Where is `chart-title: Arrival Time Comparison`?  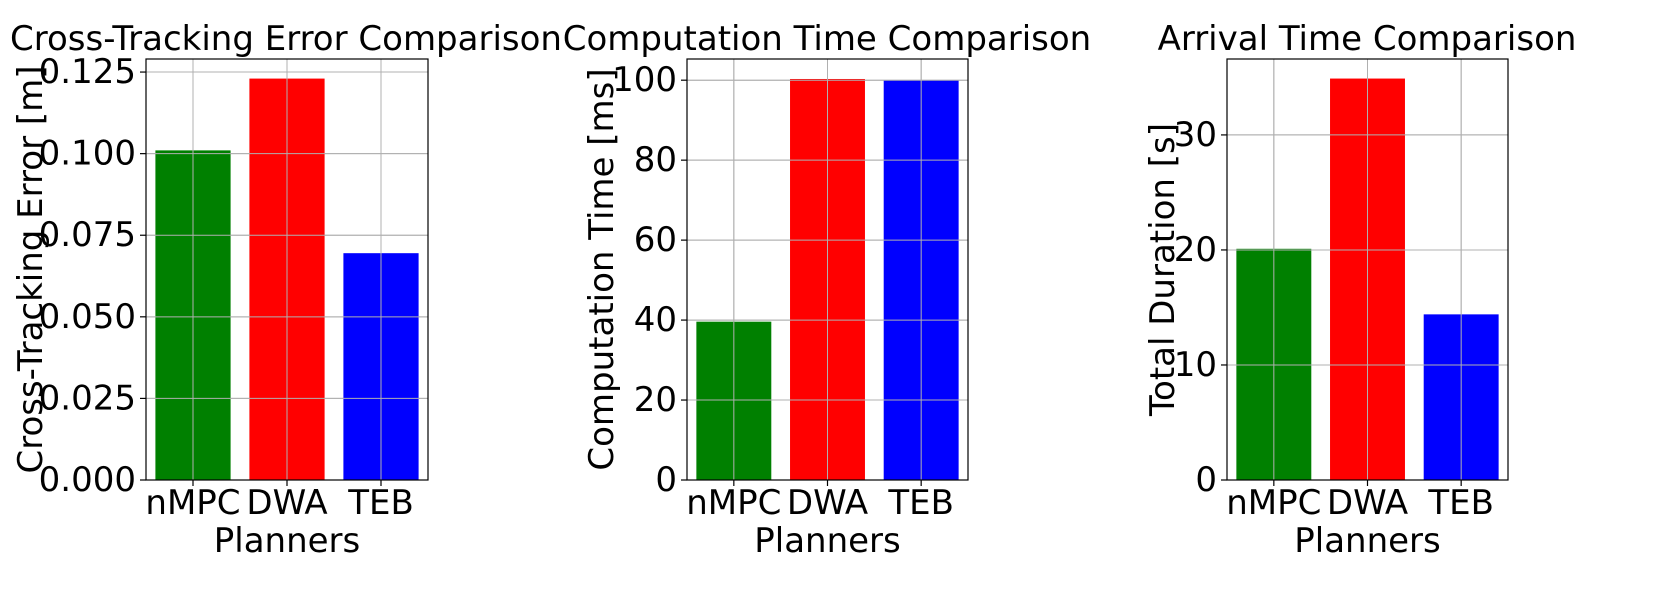
chart-title: Arrival Time Comparison is located at coordinates (1367, 39).